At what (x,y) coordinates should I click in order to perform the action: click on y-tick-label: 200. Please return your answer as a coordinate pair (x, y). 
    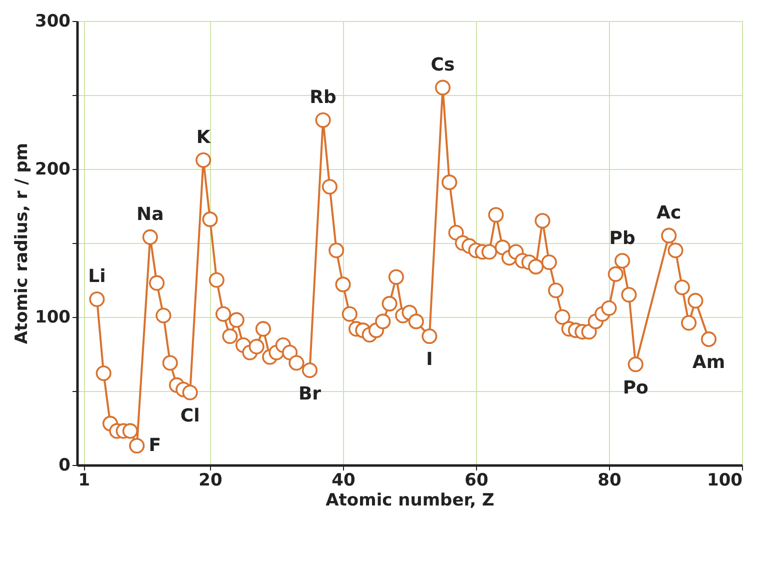
    Looking at the image, I should click on (53, 170).